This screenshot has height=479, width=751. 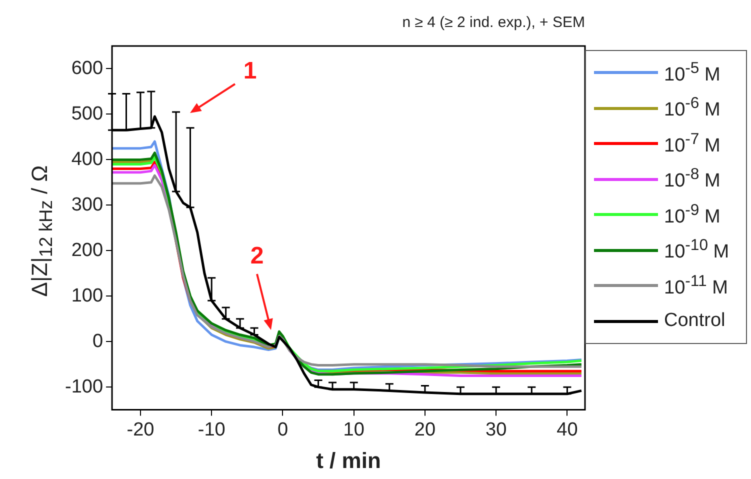 What do you see at coordinates (98, 341) in the screenshot?
I see `y-tick-label: 0` at bounding box center [98, 341].